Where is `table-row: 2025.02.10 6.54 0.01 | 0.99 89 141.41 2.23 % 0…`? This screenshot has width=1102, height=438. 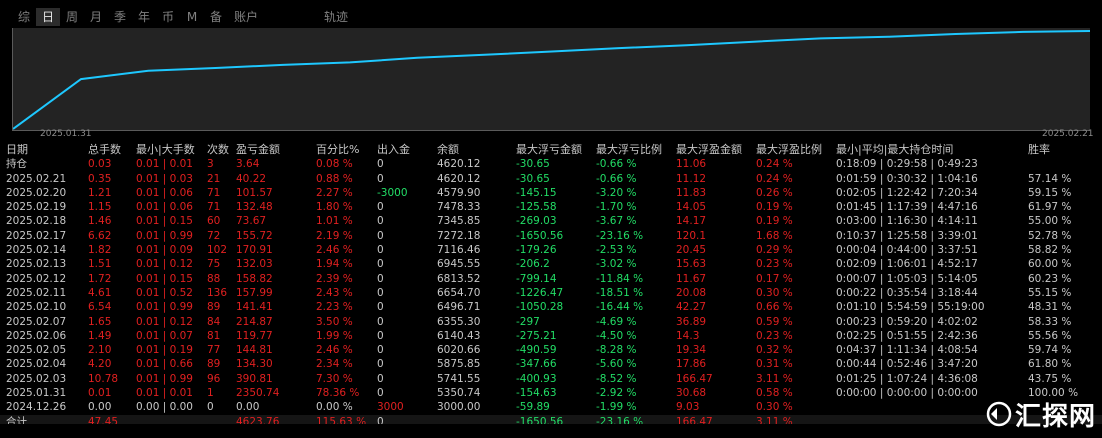
table-row: 2025.02.10 6.54 0.01 | 0.99 89 141.41 2.23 % 0… is located at coordinates (551, 307).